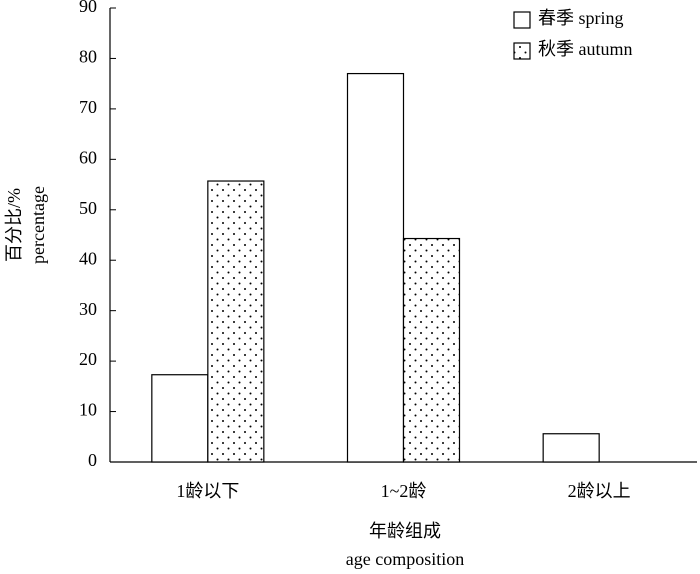 The width and height of the screenshot is (700, 574). Describe the element at coordinates (88, 410) in the screenshot. I see `y-tick-label: 10` at that location.